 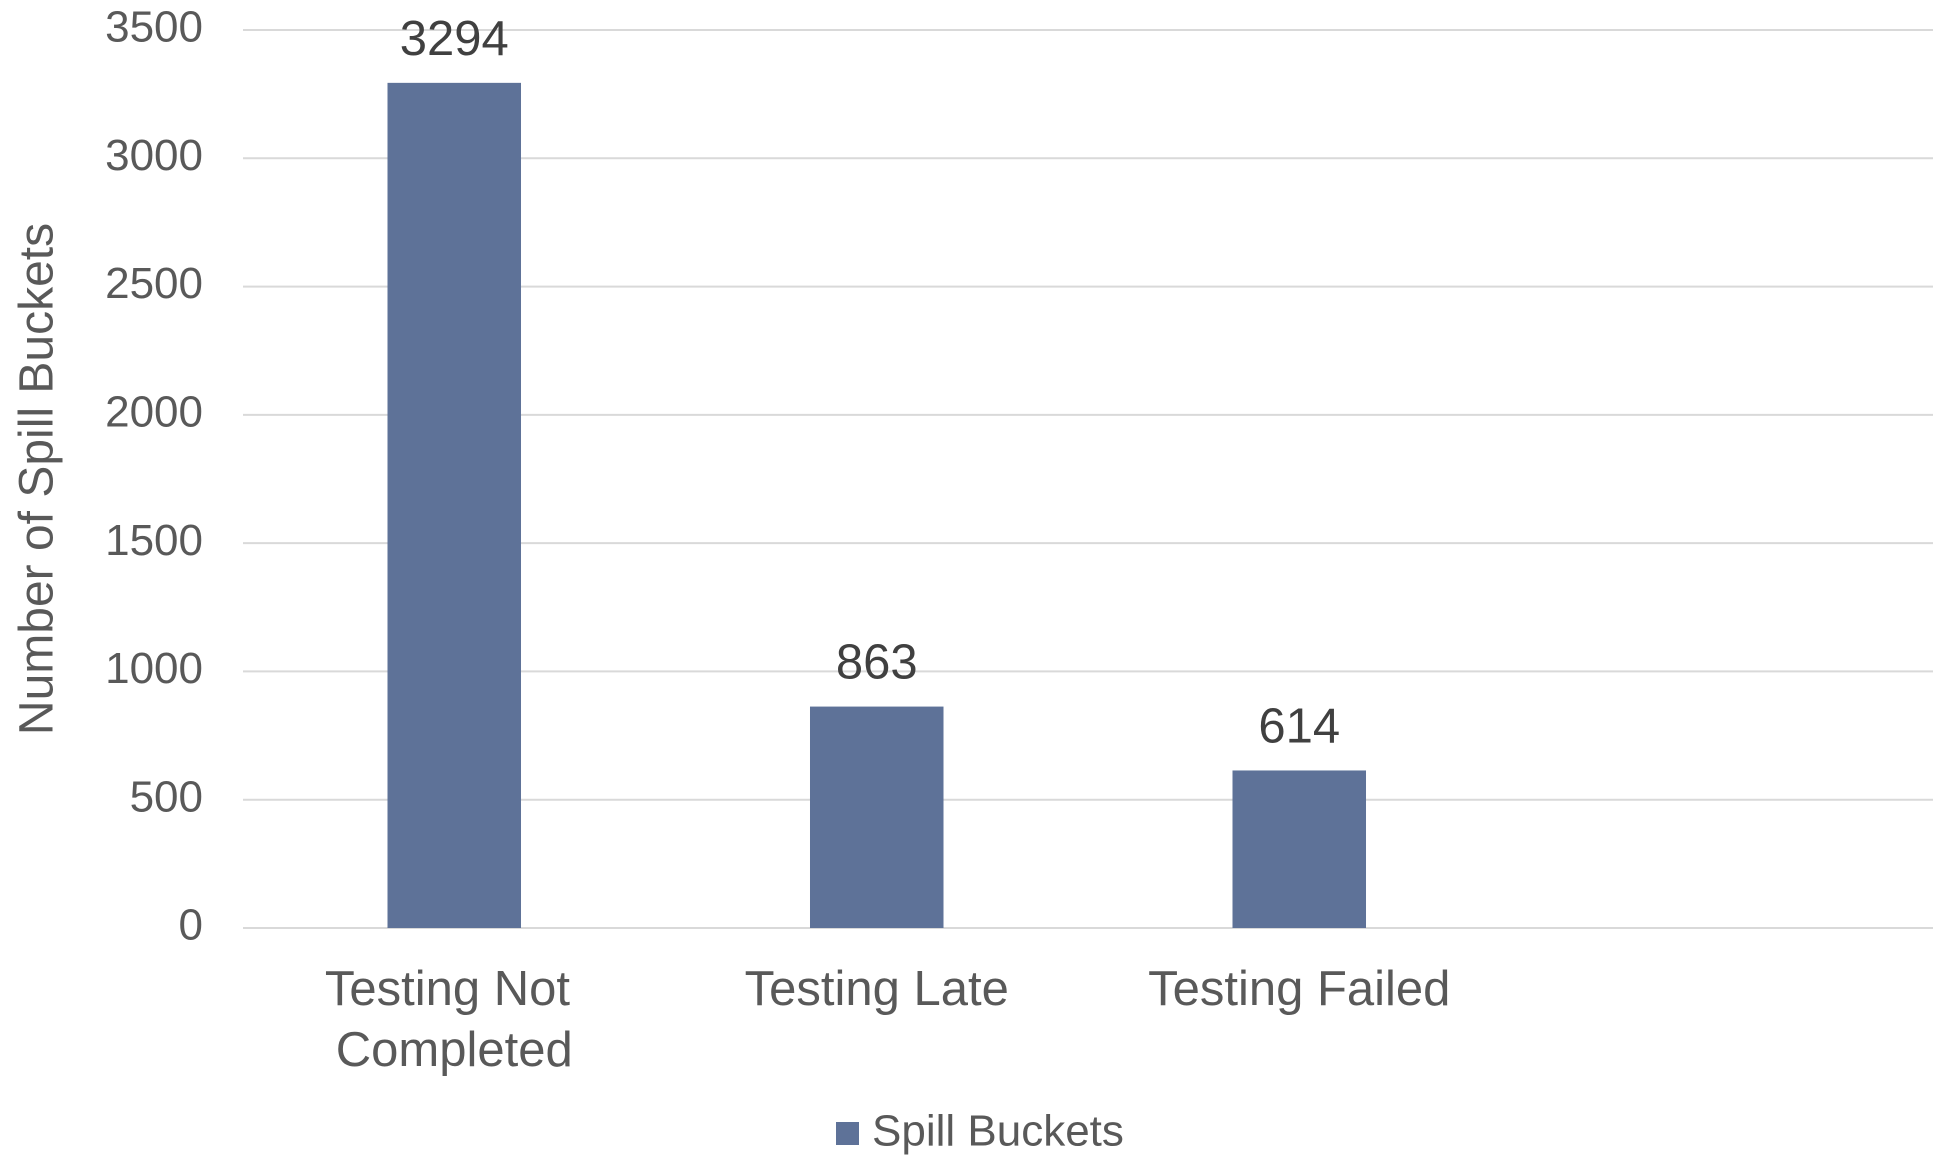 I want to click on y-tick-label: 3500, so click(x=154, y=27).